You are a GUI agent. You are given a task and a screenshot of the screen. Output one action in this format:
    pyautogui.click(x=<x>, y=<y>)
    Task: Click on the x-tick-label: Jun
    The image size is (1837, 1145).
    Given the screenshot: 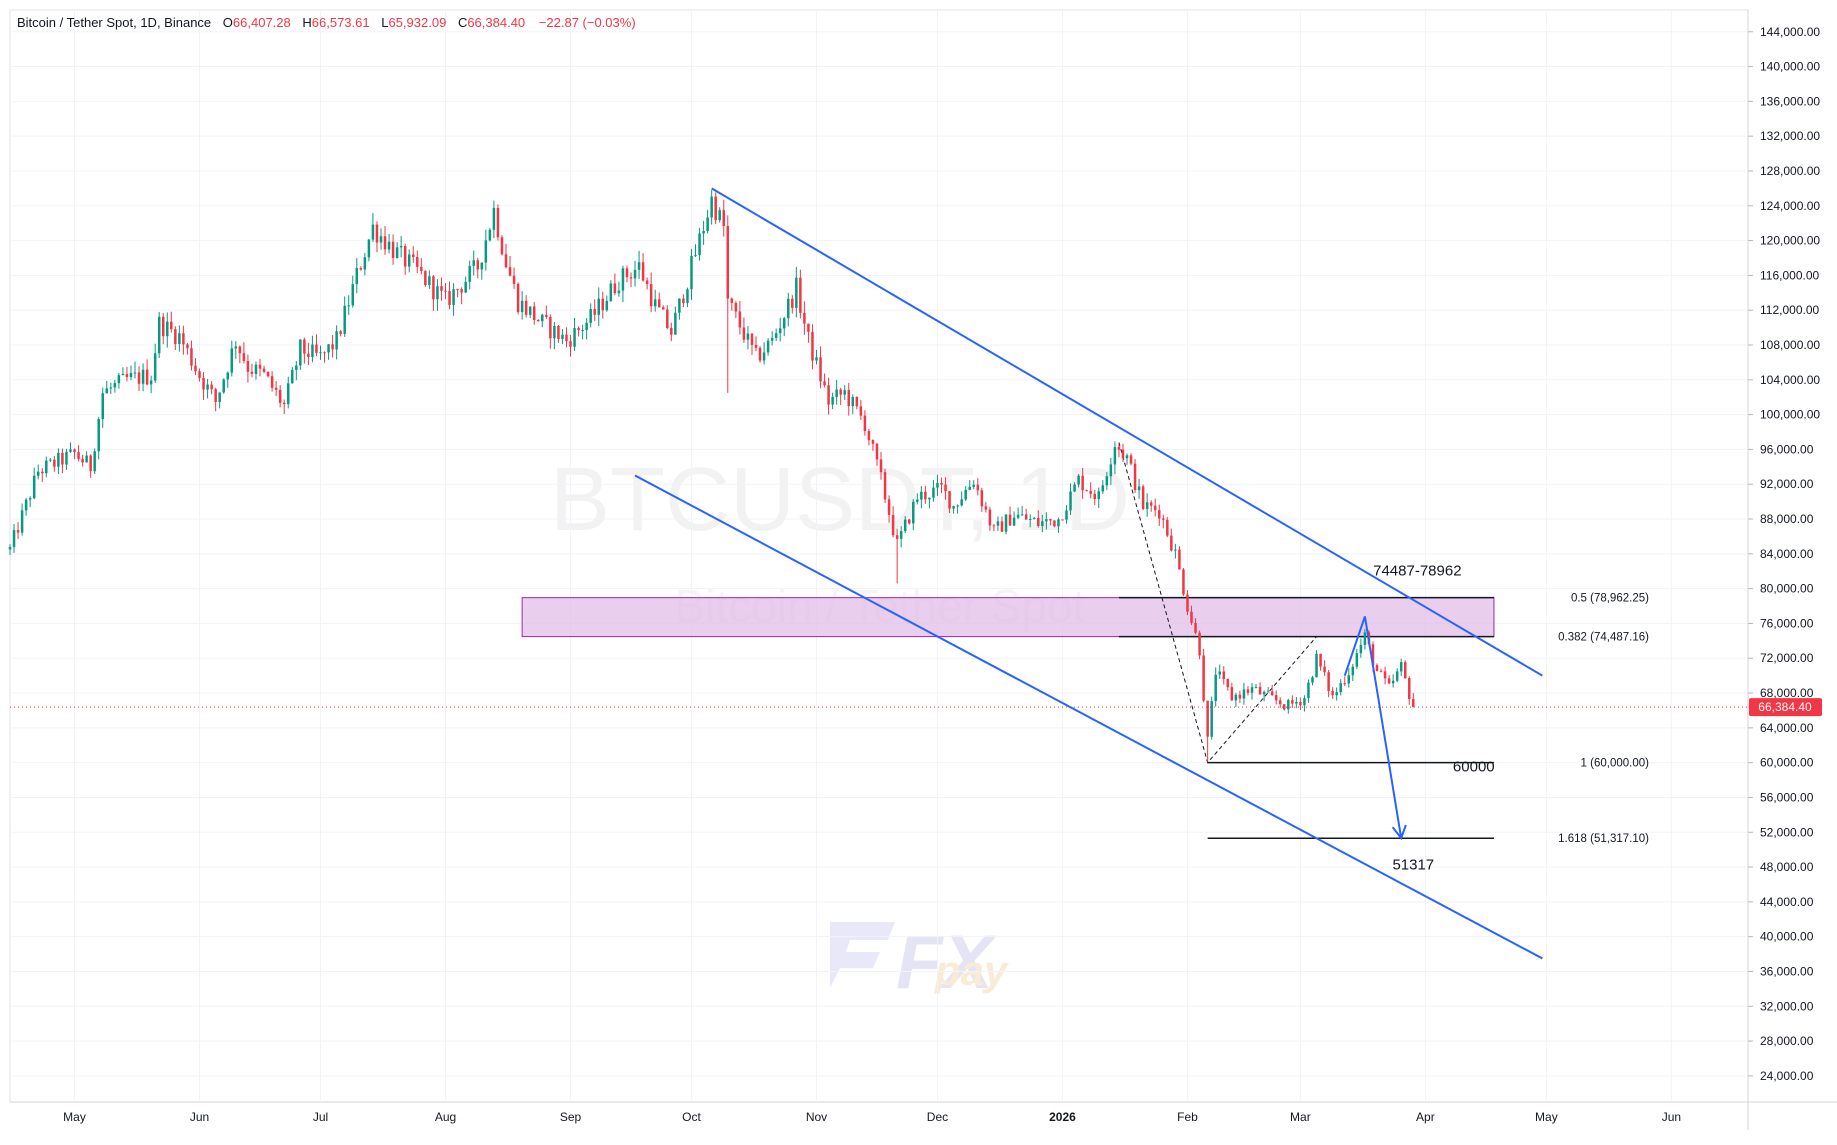 What is the action you would take?
    pyautogui.click(x=199, y=1117)
    